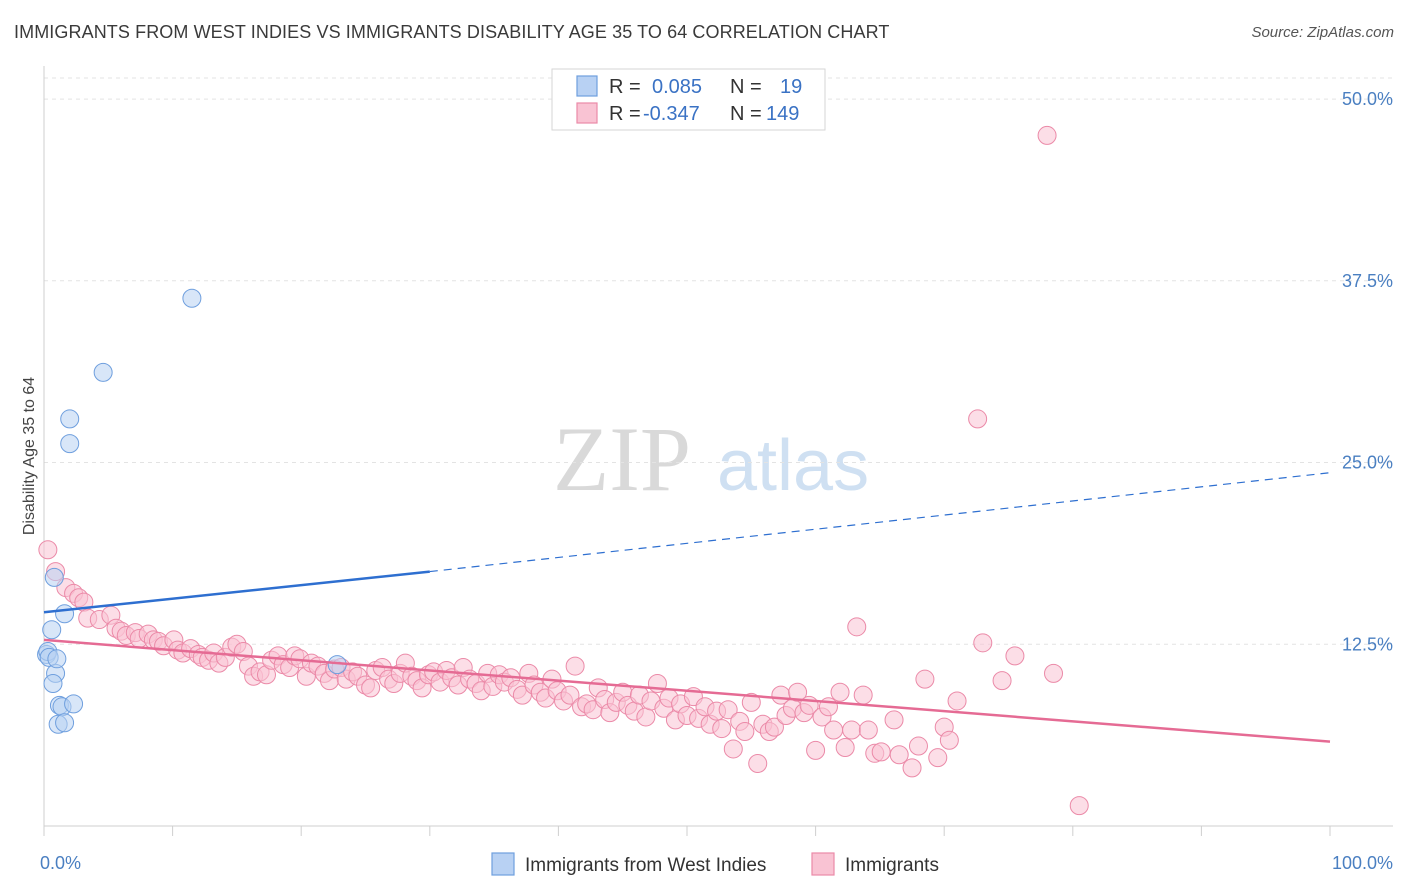 The width and height of the screenshot is (1406, 892). Describe the element at coordinates (645, 865) in the screenshot. I see `legend-bottom-label-west-indies: Immigrants from West Indies` at that location.